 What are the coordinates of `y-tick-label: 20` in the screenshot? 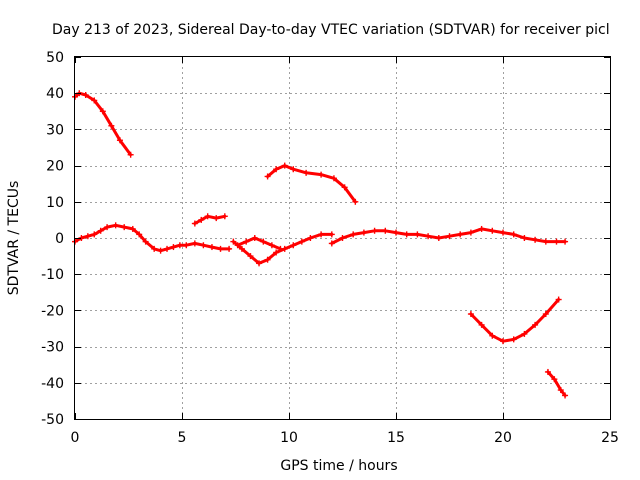 It's located at (55, 167).